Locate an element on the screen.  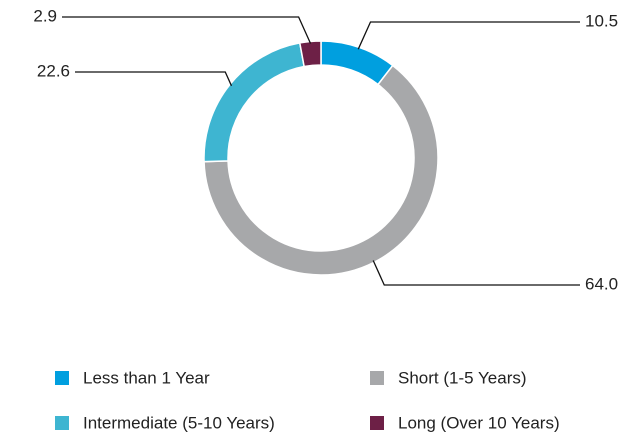
legend-label: Long (Over 10 Years) is located at coordinates (479, 422).